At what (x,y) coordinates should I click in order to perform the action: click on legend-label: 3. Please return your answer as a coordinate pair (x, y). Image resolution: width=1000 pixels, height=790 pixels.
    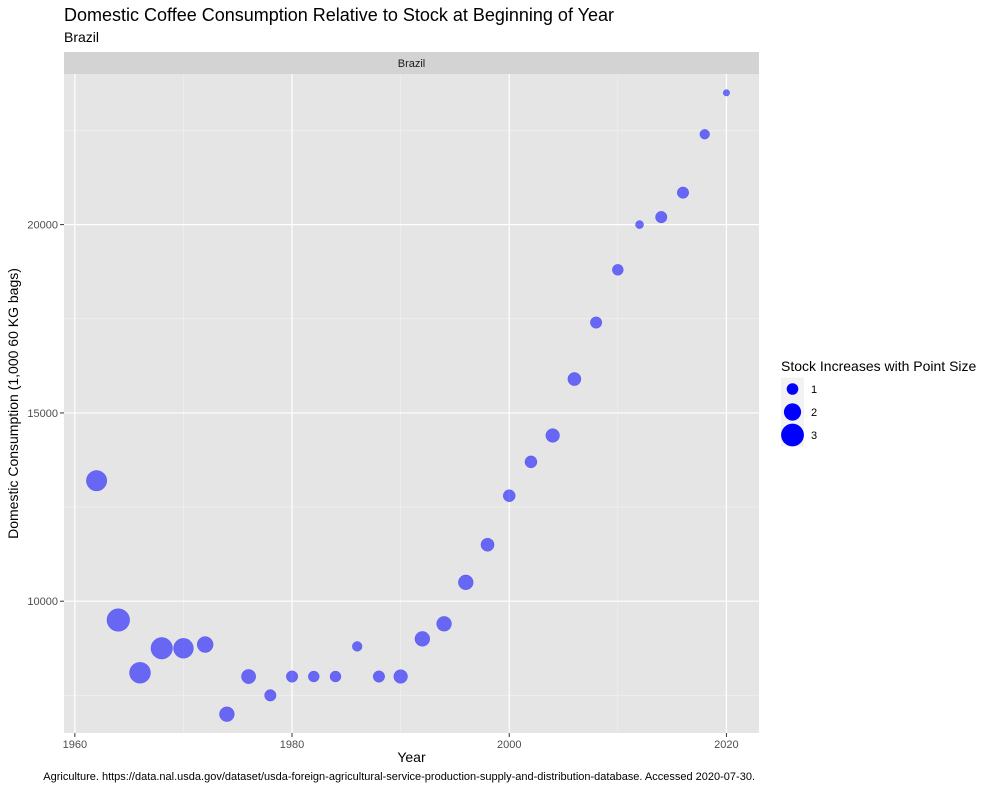
    Looking at the image, I should click on (814, 436).